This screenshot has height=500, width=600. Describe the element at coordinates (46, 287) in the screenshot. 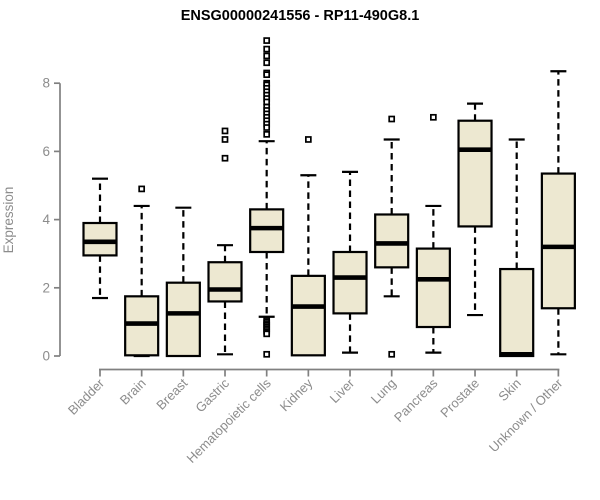

I see `y-tick-label: 2` at that location.